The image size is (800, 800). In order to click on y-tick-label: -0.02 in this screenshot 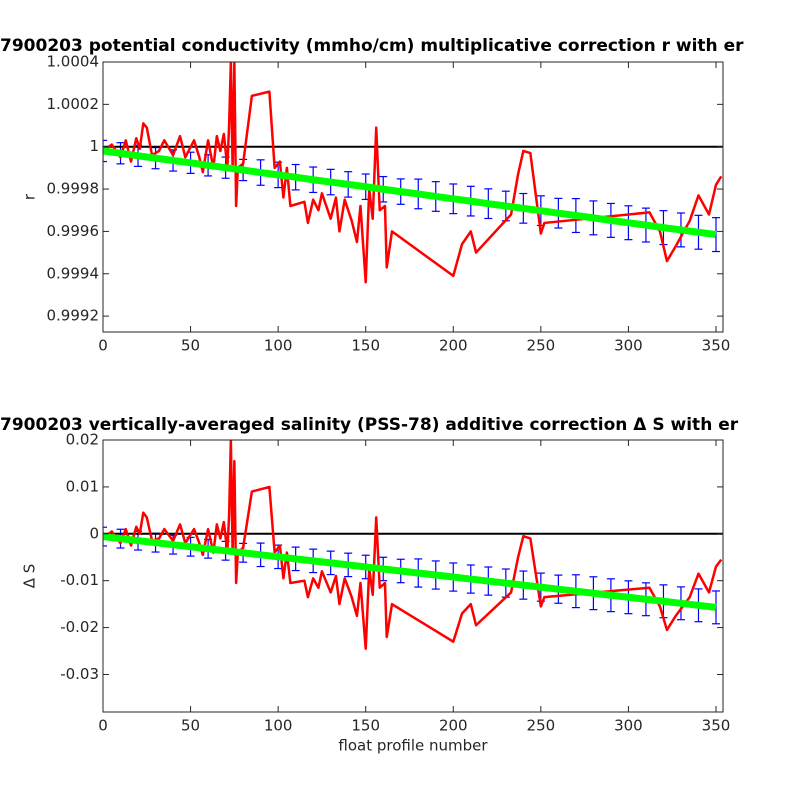, I will do `click(79, 627)`.